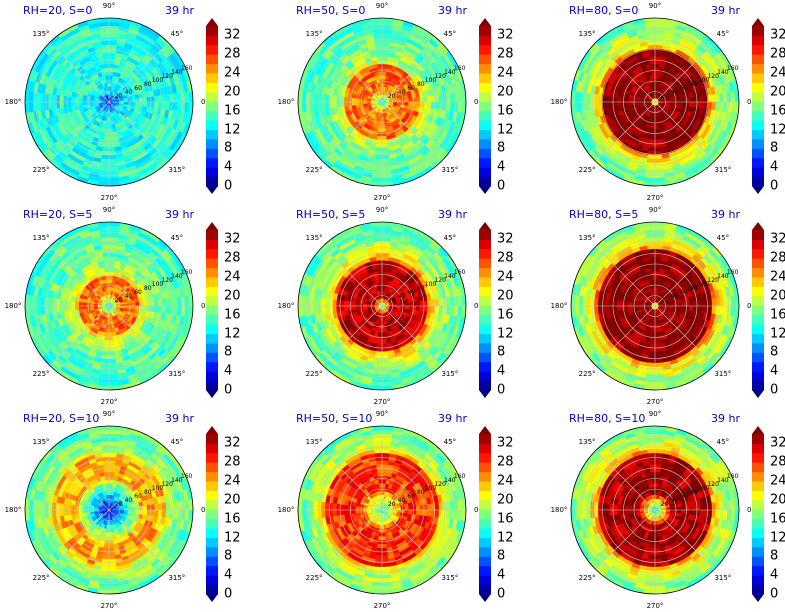 This screenshot has height=612, width=785. Describe the element at coordinates (79, 72) in the screenshot. I see `angular-gridline` at that location.